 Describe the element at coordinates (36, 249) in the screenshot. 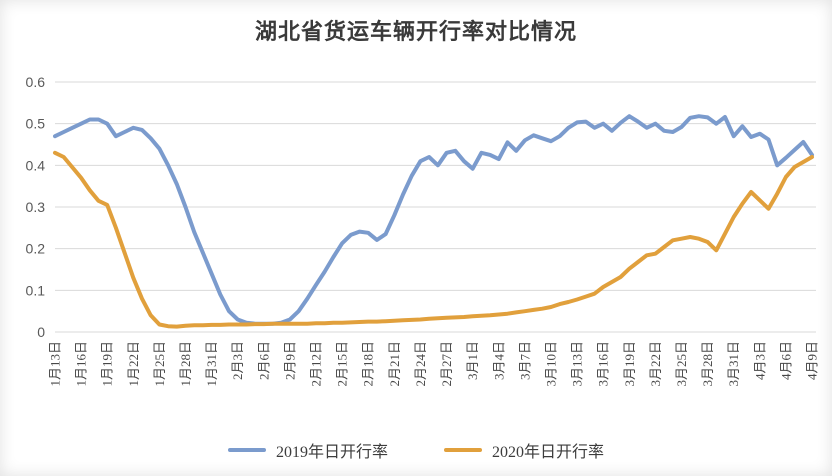

I see `y-tick-label: 0.2` at that location.